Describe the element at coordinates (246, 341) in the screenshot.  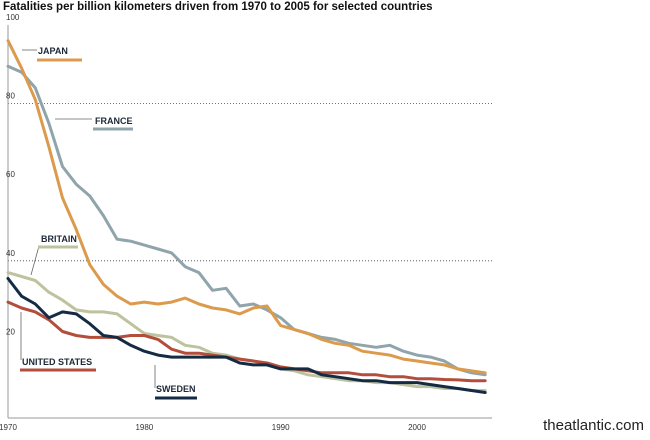
I see `series-line-united-states` at that location.